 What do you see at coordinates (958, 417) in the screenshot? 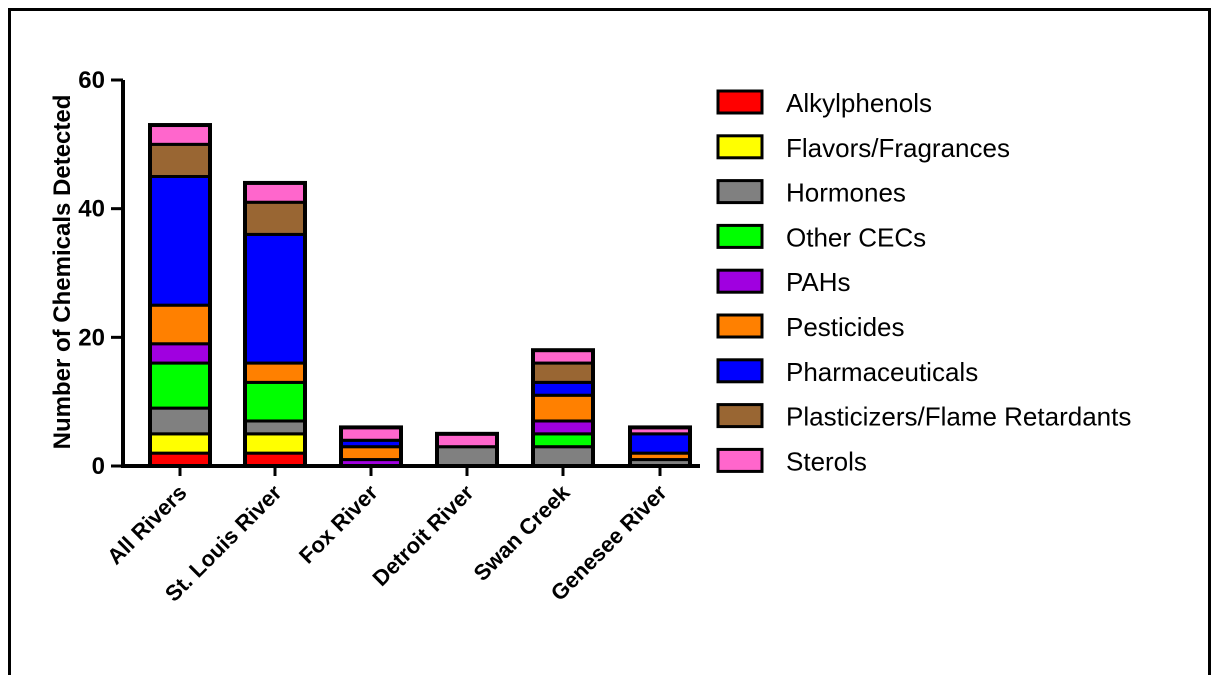
I see `legend-label: Plasticizers/Flame Retardants` at bounding box center [958, 417].